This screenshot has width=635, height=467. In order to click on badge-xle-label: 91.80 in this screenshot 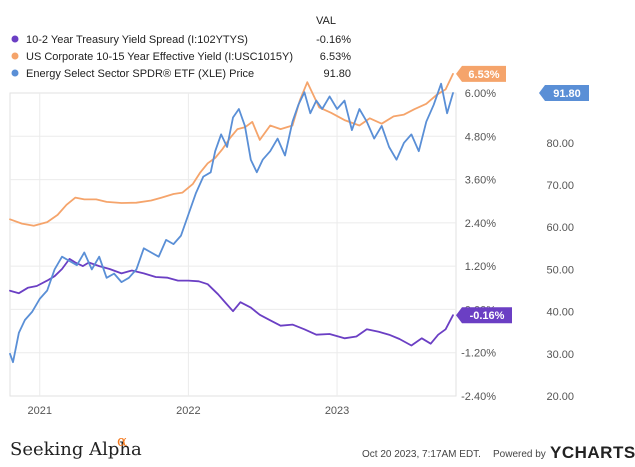, I will do `click(567, 94)`.